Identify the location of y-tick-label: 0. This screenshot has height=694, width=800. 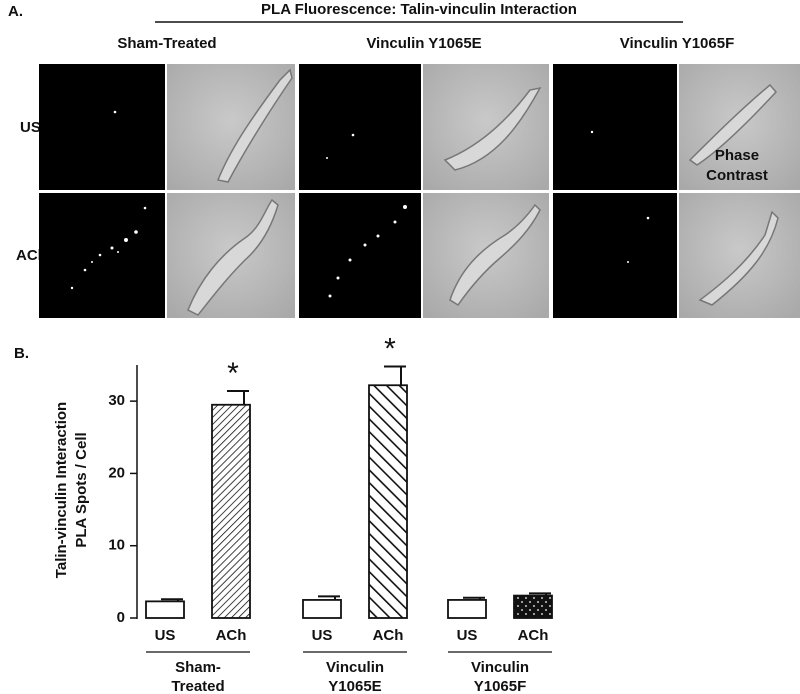
(121, 617).